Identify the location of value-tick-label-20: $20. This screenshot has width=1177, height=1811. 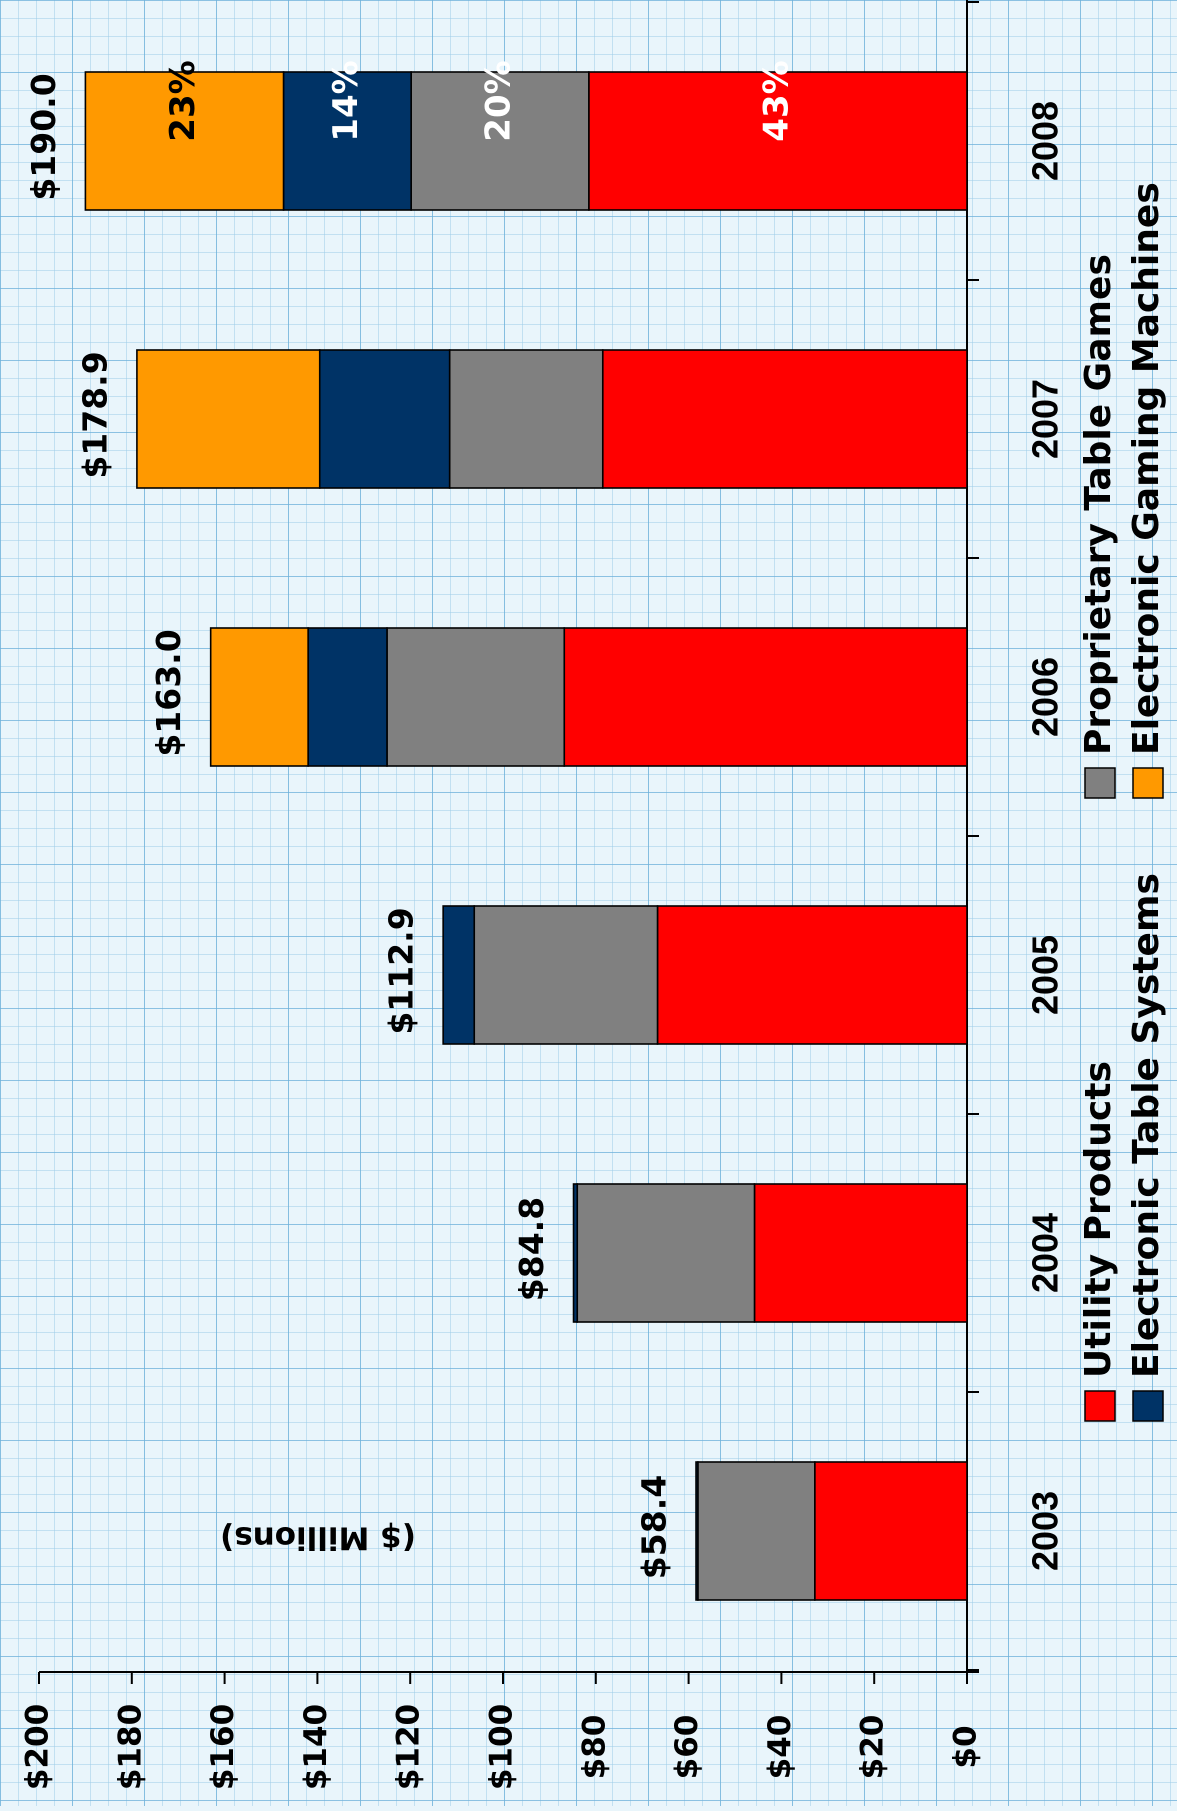
(873, 1747).